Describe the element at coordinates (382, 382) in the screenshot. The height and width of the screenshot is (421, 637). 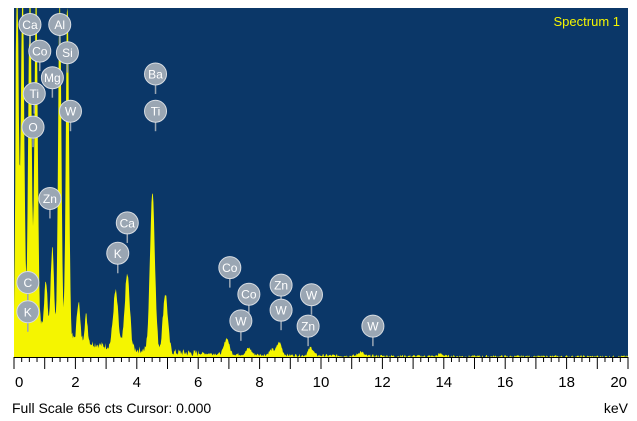
I see `x-tick-label: 12` at that location.